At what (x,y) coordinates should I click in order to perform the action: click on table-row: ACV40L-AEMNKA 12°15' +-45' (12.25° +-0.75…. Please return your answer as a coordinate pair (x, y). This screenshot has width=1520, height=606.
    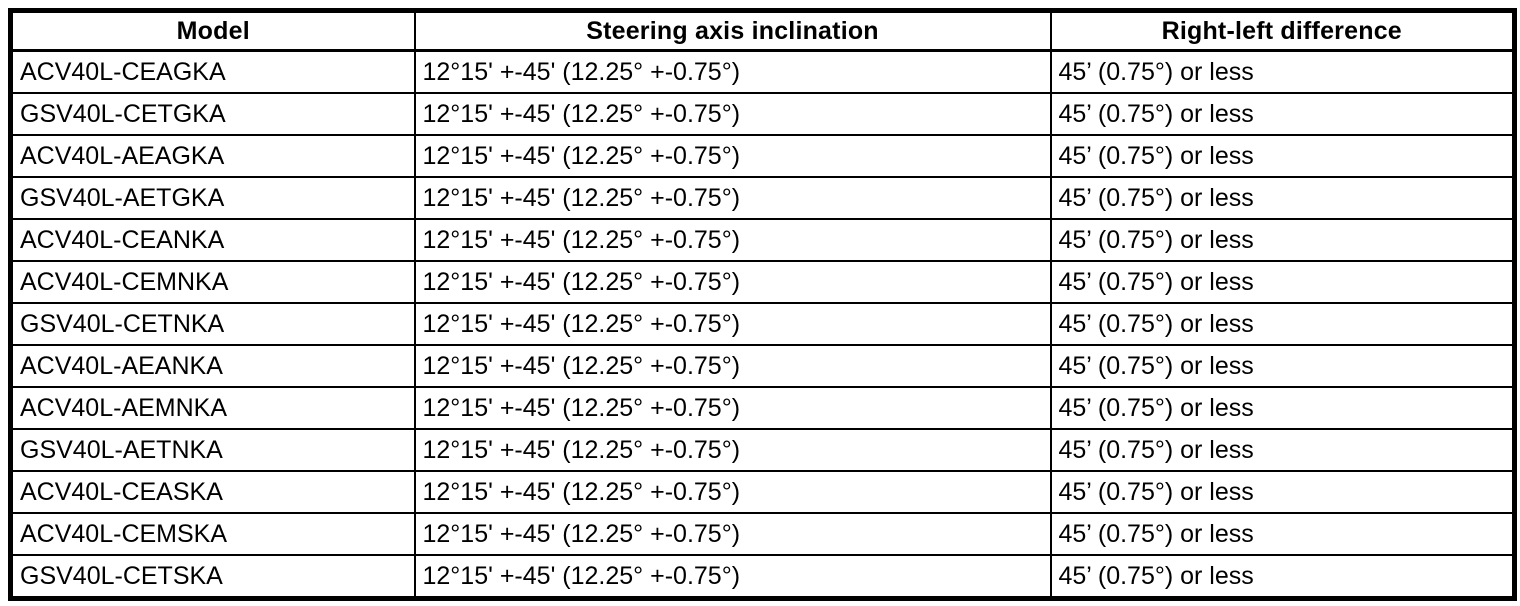
    Looking at the image, I should click on (762, 408).